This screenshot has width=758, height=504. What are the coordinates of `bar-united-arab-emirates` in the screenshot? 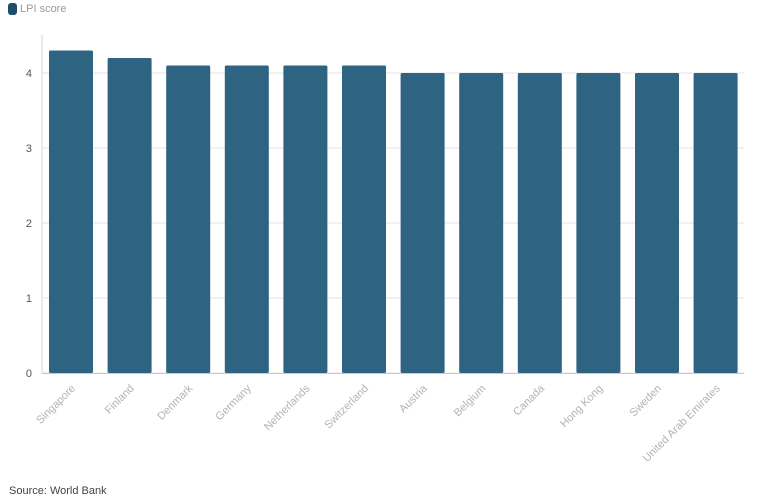 It's located at (715, 223).